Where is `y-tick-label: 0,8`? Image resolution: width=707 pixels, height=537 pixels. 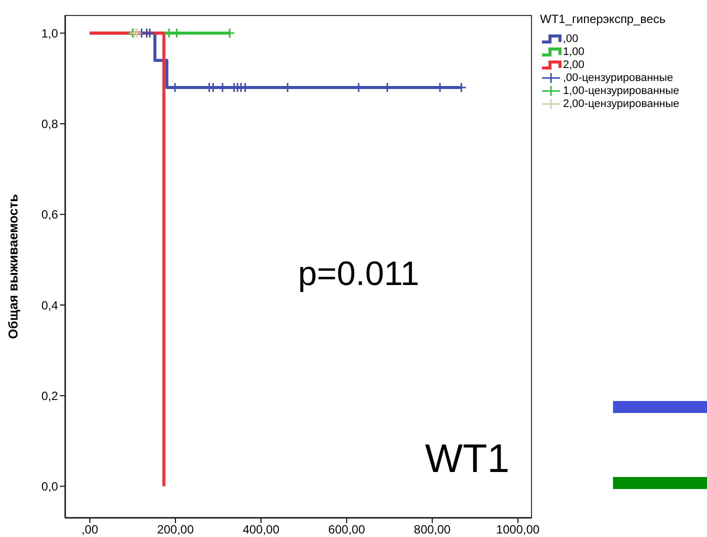
y-tick-label: 0,8 is located at coordinates (49, 124).